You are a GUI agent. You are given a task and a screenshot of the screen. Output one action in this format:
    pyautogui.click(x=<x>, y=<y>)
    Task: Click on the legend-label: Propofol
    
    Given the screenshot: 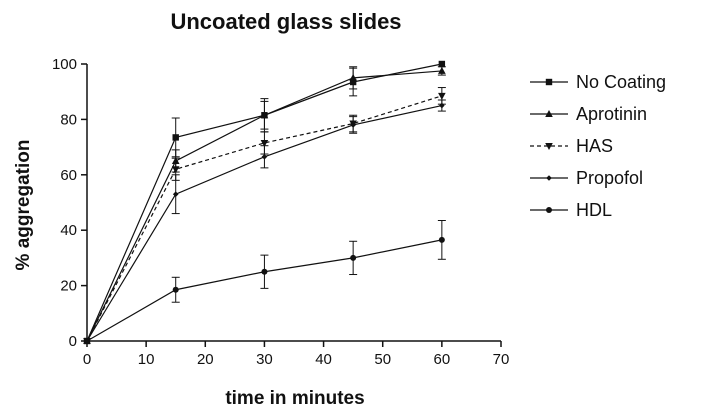 What is the action you would take?
    pyautogui.click(x=609, y=178)
    